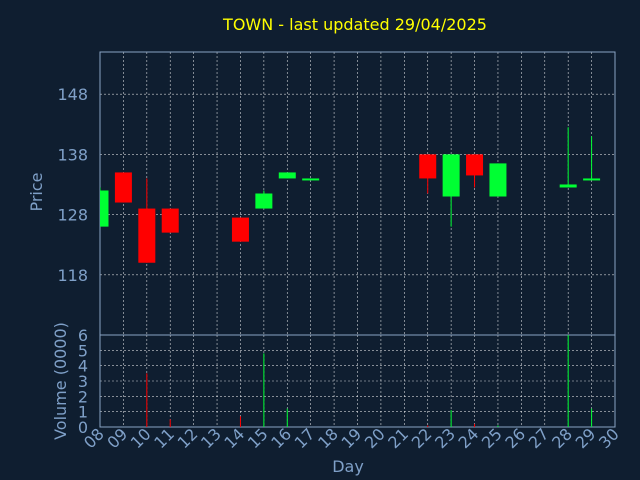 The width and height of the screenshot is (640, 480). Describe the element at coordinates (354, 24) in the screenshot. I see `chart-title: TOWN - last updated 29/04/2025` at that location.